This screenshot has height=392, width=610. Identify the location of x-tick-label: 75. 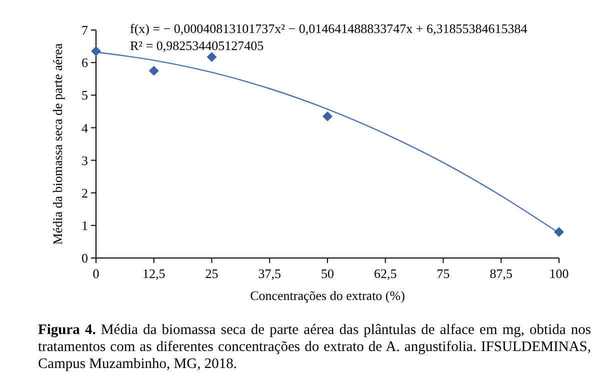
(443, 273).